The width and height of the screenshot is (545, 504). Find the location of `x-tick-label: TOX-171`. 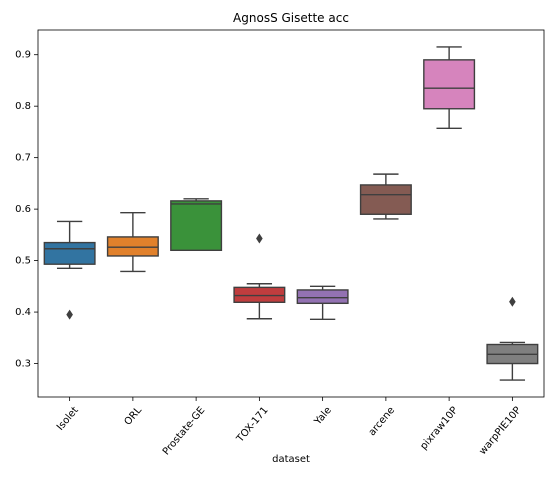

x-tick-label: TOX-171 is located at coordinates (252, 425).